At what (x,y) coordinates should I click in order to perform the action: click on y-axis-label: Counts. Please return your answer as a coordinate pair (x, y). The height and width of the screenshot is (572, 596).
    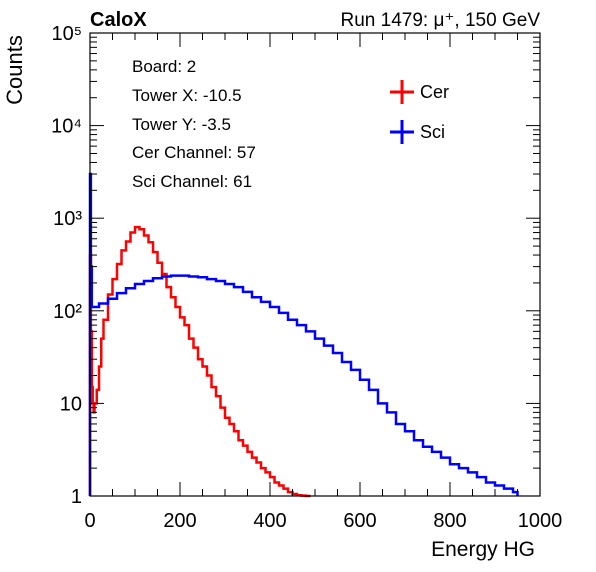
    Looking at the image, I should click on (14, 70).